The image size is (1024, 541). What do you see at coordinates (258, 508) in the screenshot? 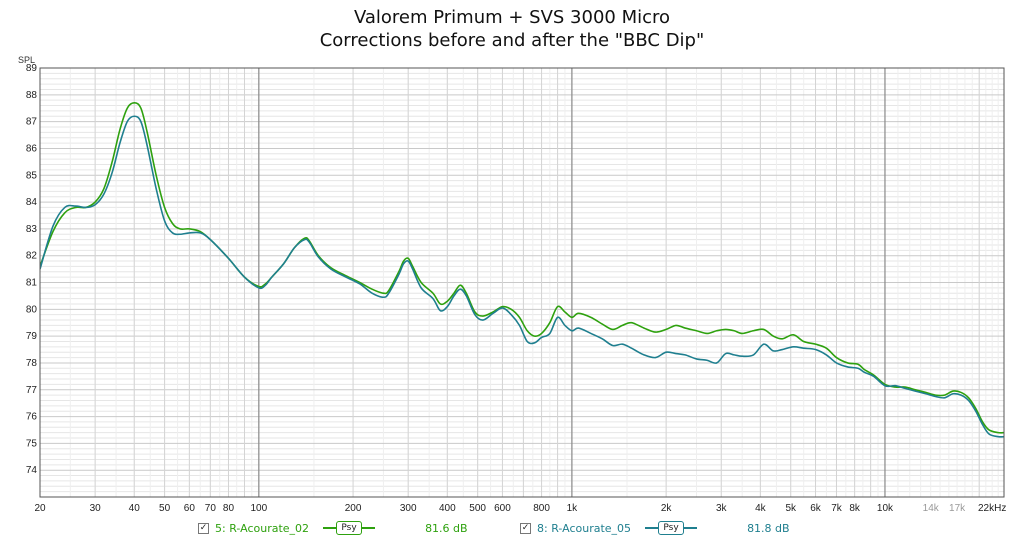
I see `x-tick-label: 100` at bounding box center [258, 508].